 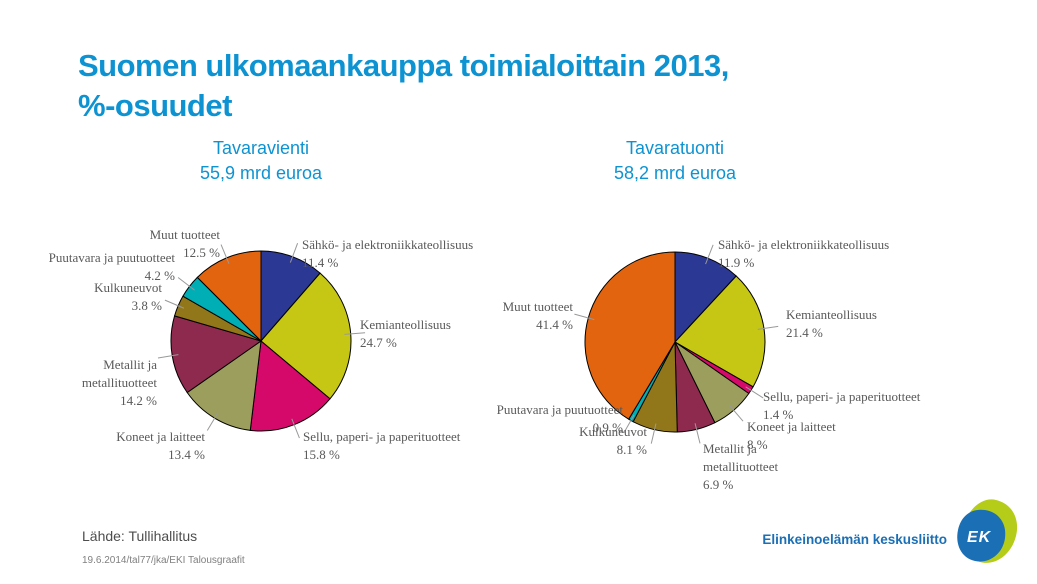 I want to click on ek-logo-icon: EK, so click(x=987, y=531).